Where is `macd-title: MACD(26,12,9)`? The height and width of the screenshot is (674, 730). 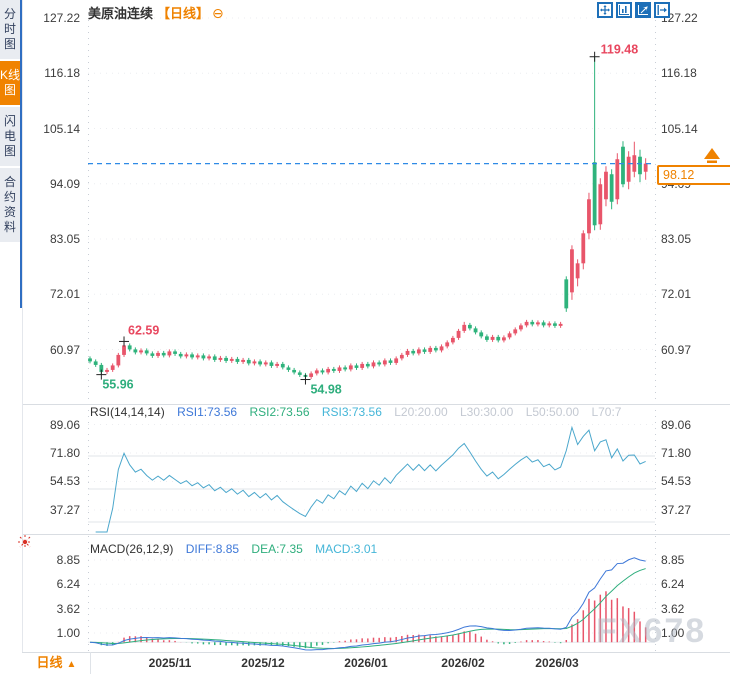 macd-title: MACD(26,12,9) is located at coordinates (132, 549).